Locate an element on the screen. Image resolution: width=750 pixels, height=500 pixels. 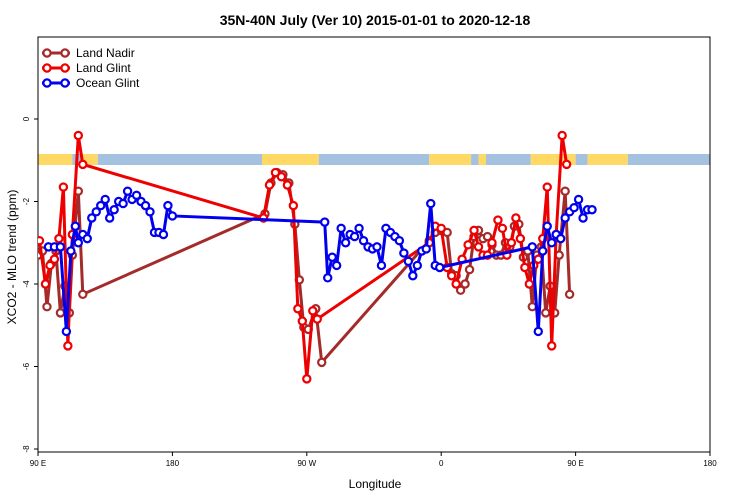
y-tick-label: -4 is located at coordinates (26, 284).